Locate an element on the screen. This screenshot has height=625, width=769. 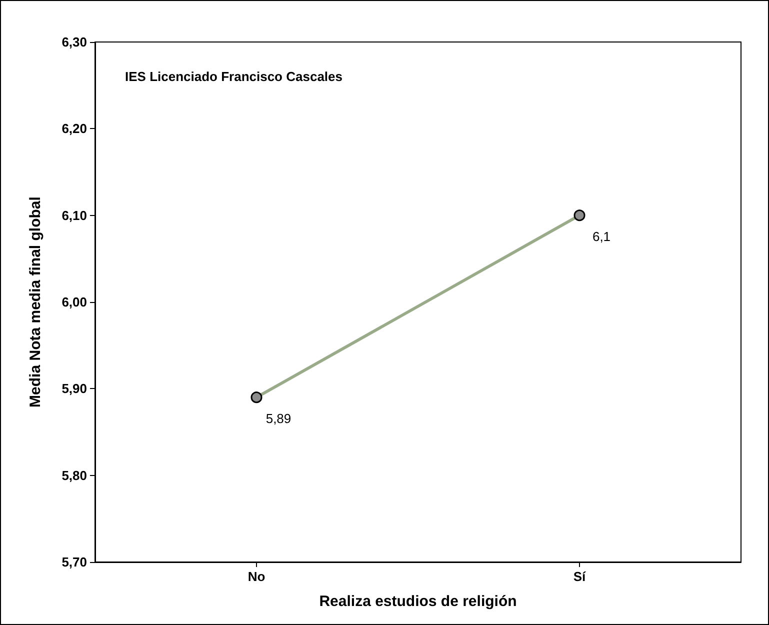
x-tick-label: No is located at coordinates (257, 576).